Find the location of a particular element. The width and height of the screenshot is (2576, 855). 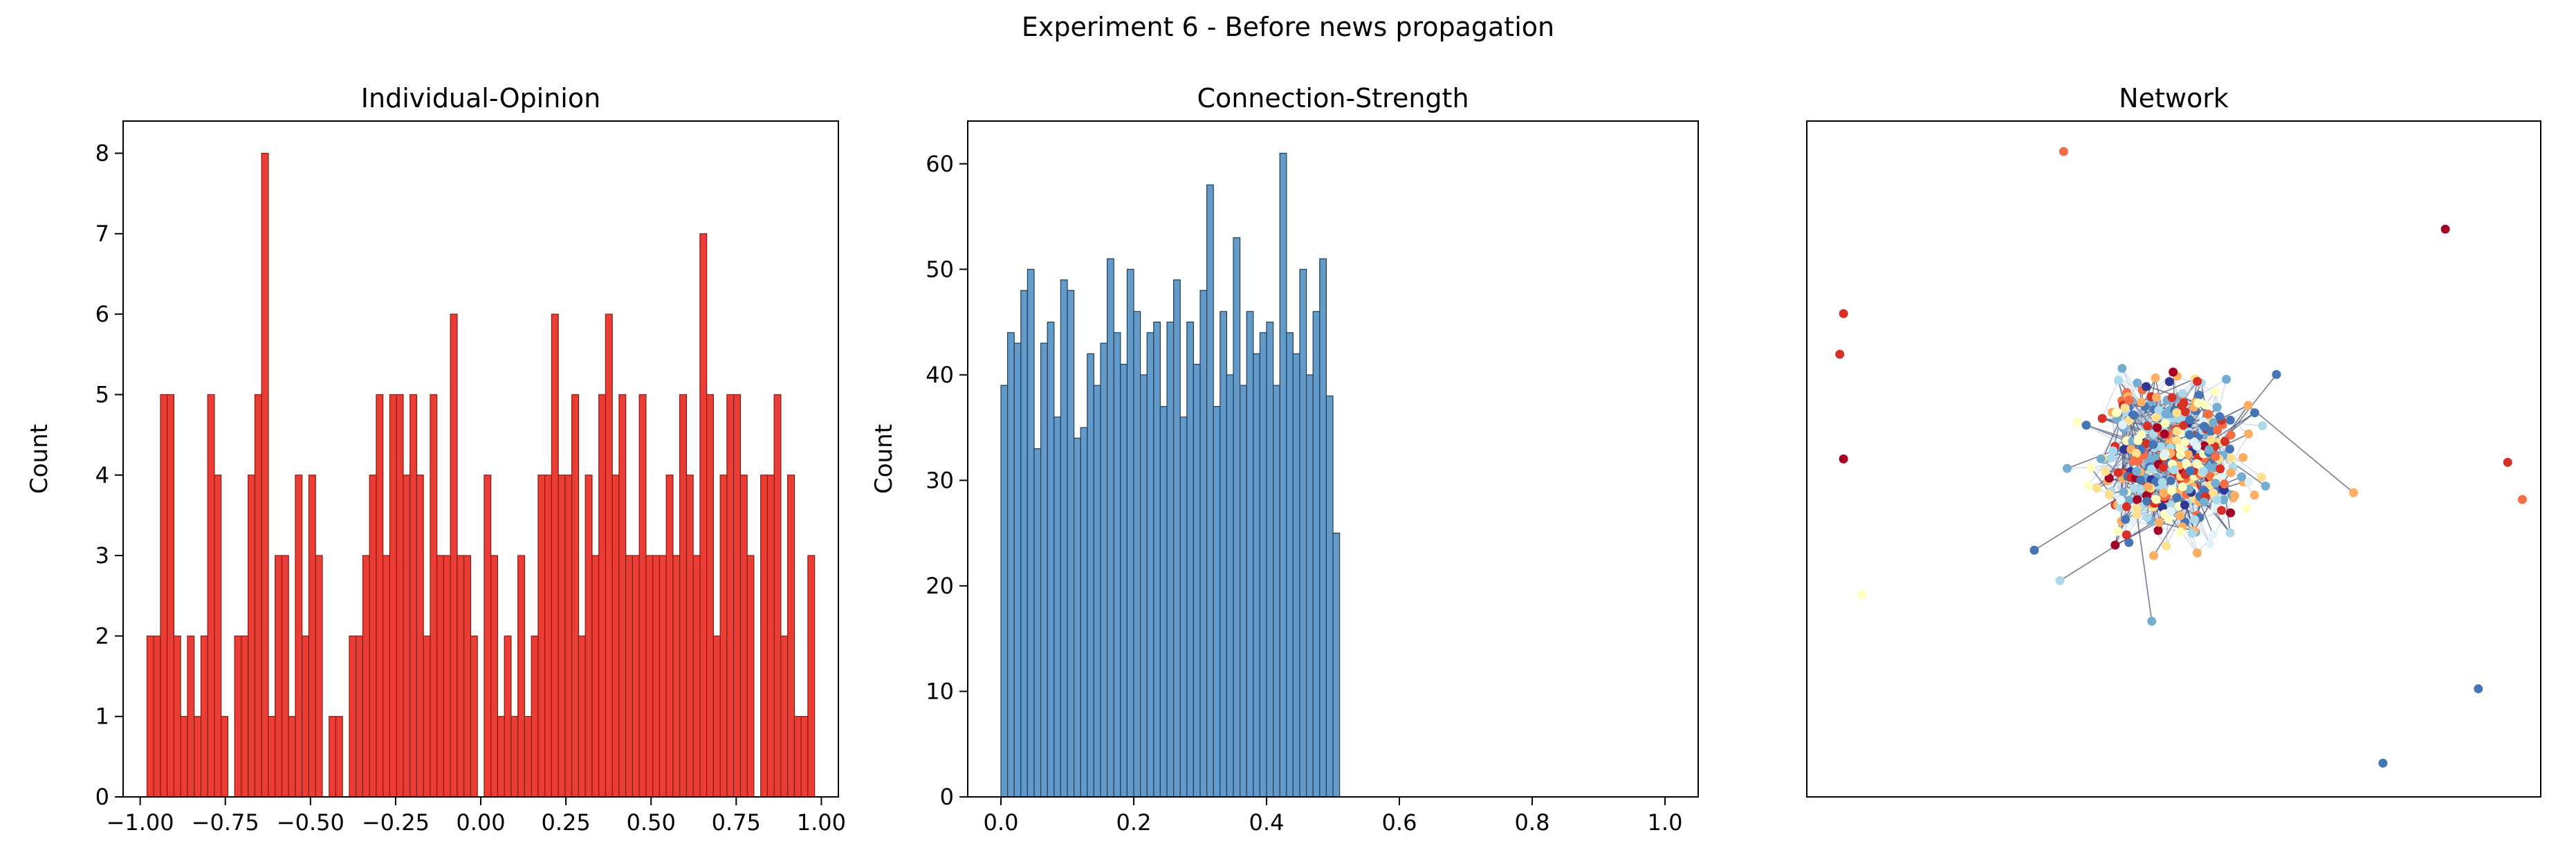

y-tick-label: 1 is located at coordinates (102, 717).